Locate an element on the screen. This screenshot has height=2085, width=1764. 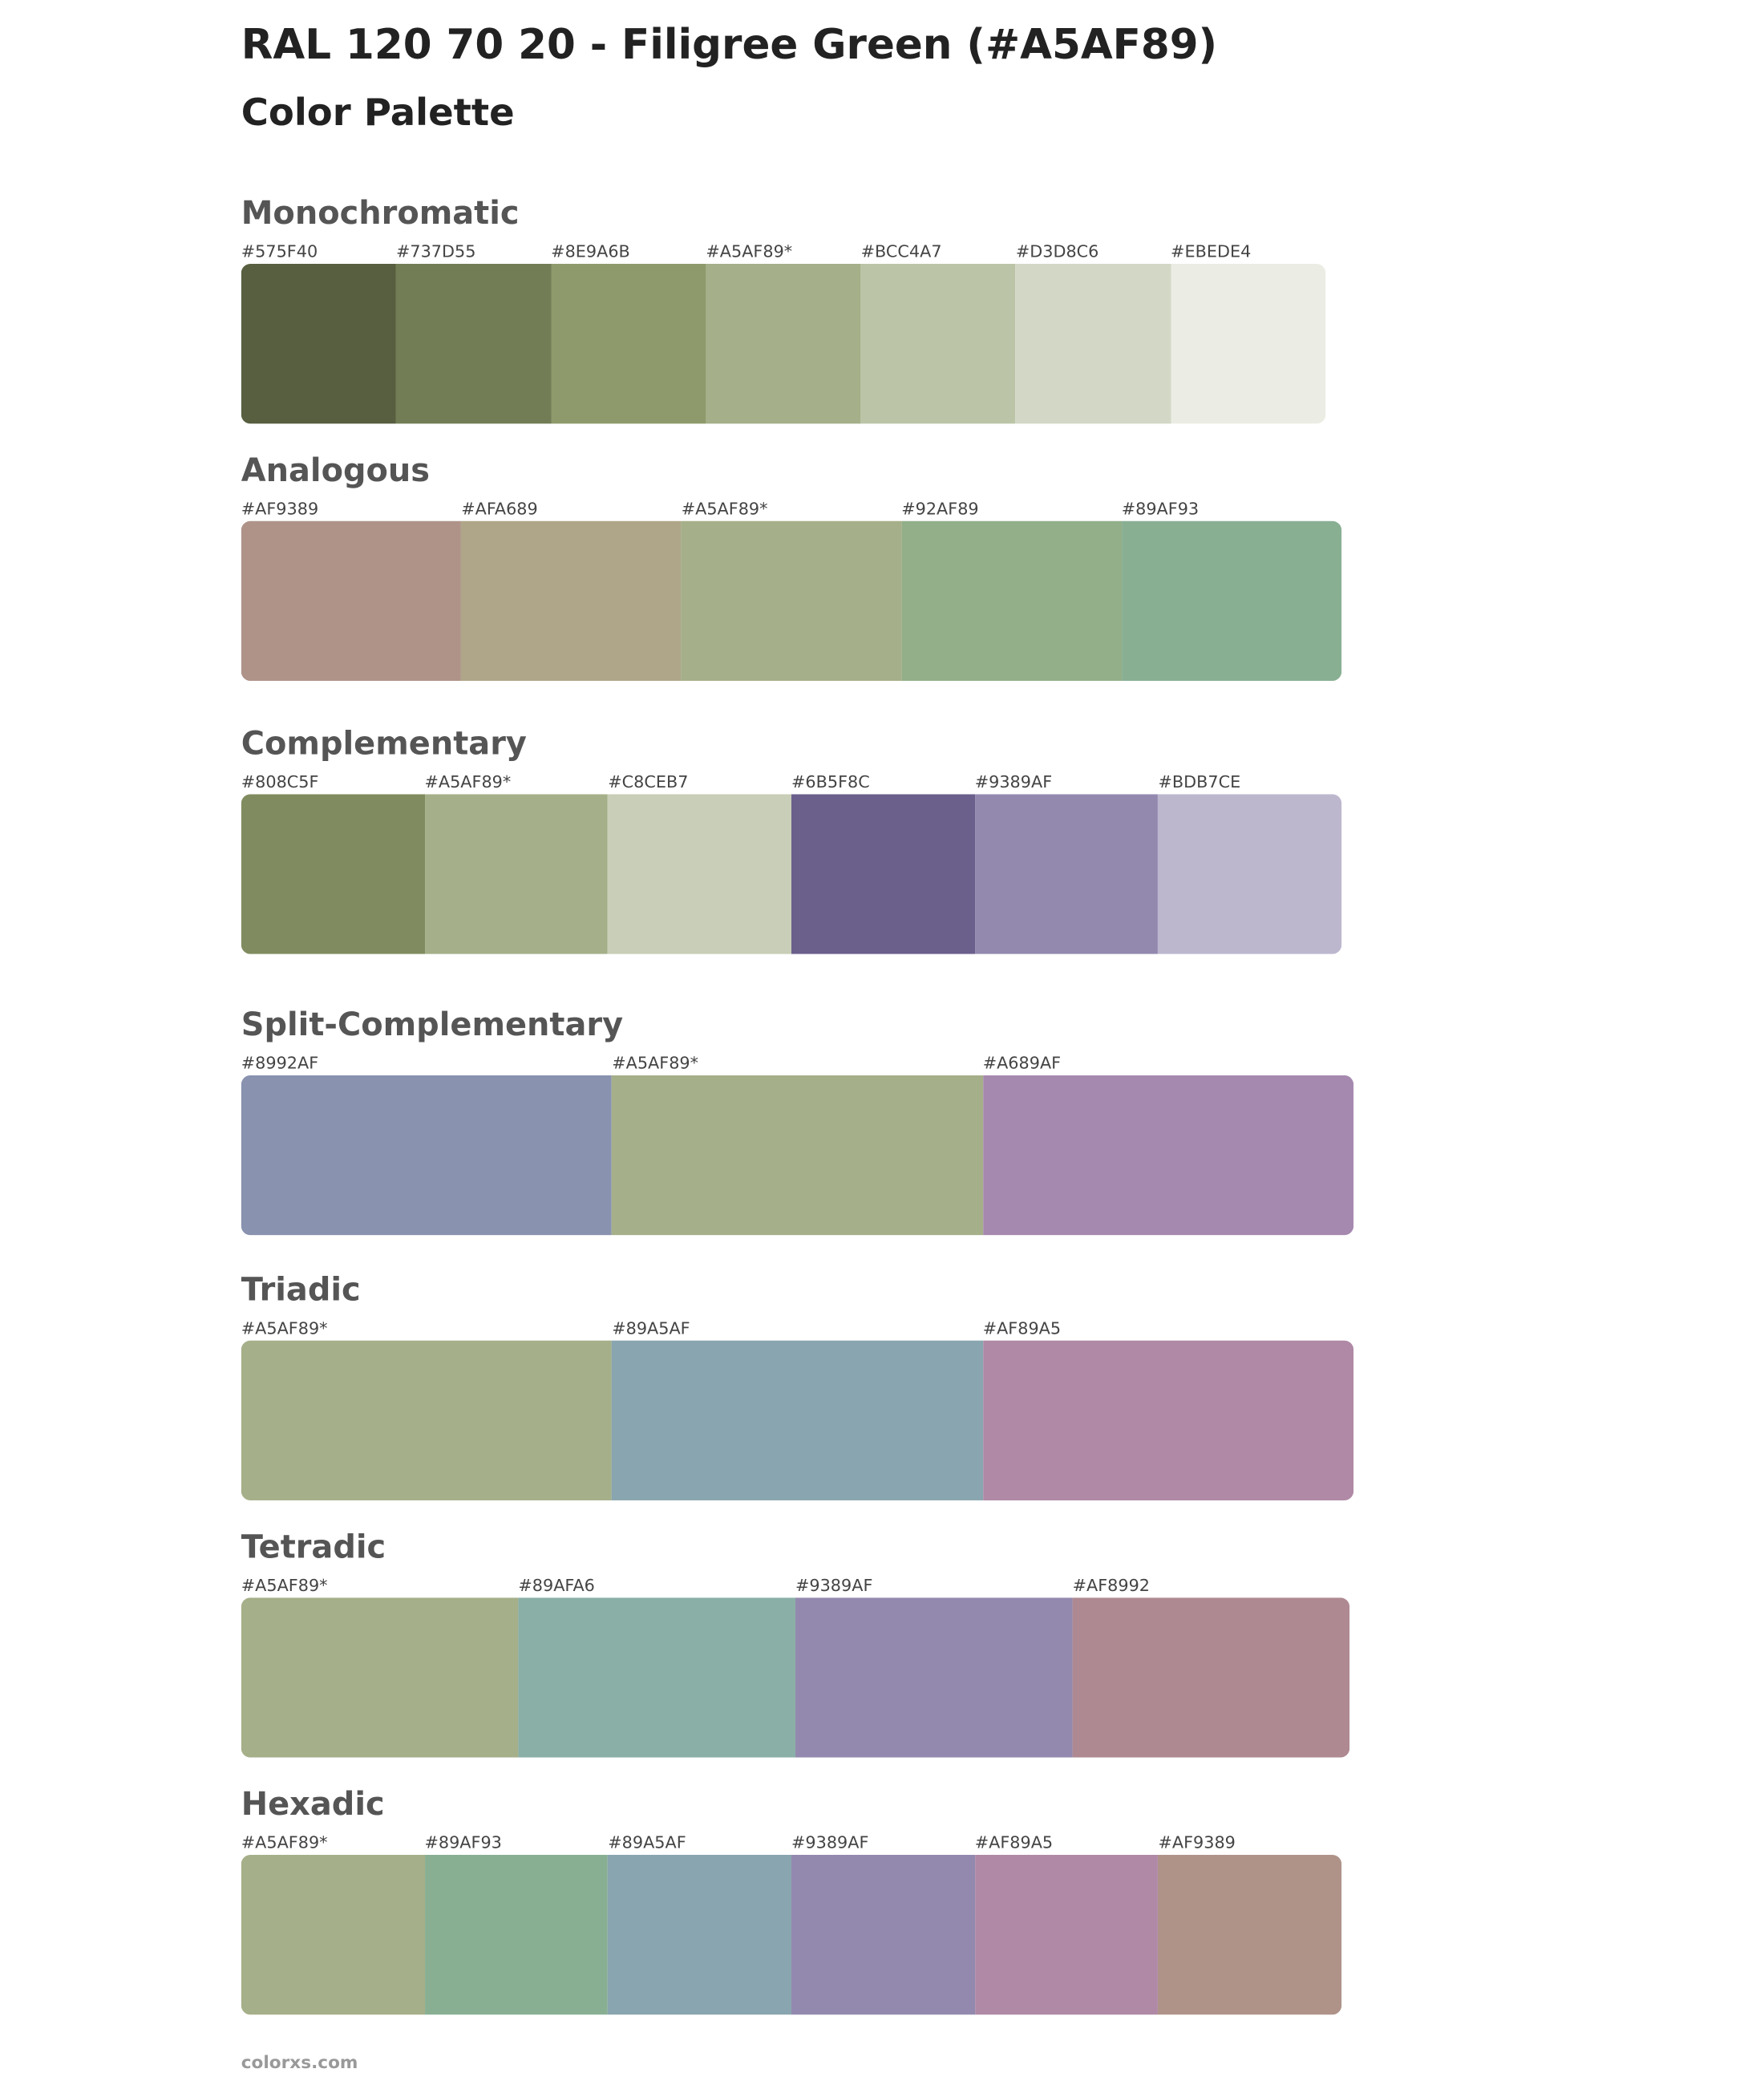
page-title: RAL 120 70 20 - Filigree Green (#A5AF89) is located at coordinates (729, 45).